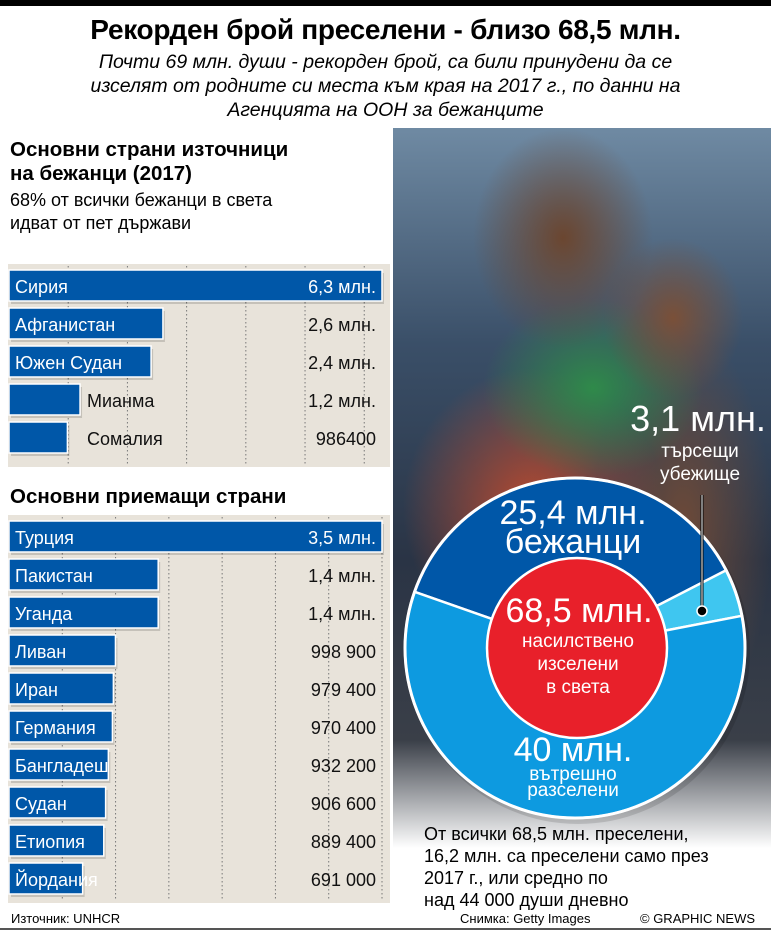  Describe the element at coordinates (566, 856) in the screenshot. I see `note-line: 16,2 млн. са преселени само през` at that location.